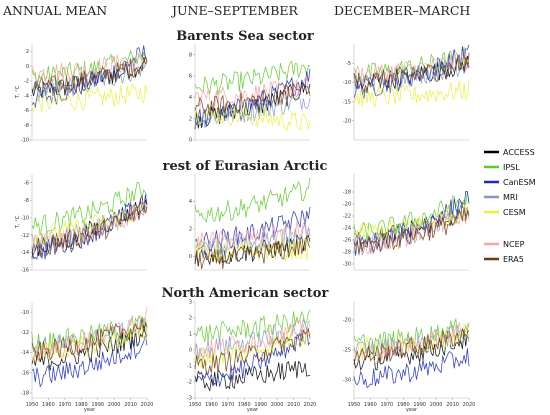 Image resolution: width=550 pixels, height=415 pixels. I want to click on panel-1-1: 4 2 0, so click(250, 222).